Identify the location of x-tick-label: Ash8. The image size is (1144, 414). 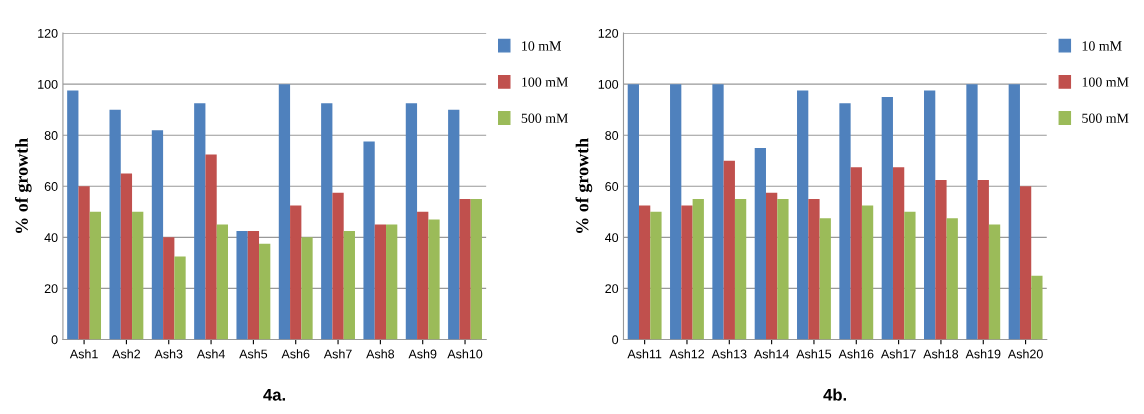
(380, 354).